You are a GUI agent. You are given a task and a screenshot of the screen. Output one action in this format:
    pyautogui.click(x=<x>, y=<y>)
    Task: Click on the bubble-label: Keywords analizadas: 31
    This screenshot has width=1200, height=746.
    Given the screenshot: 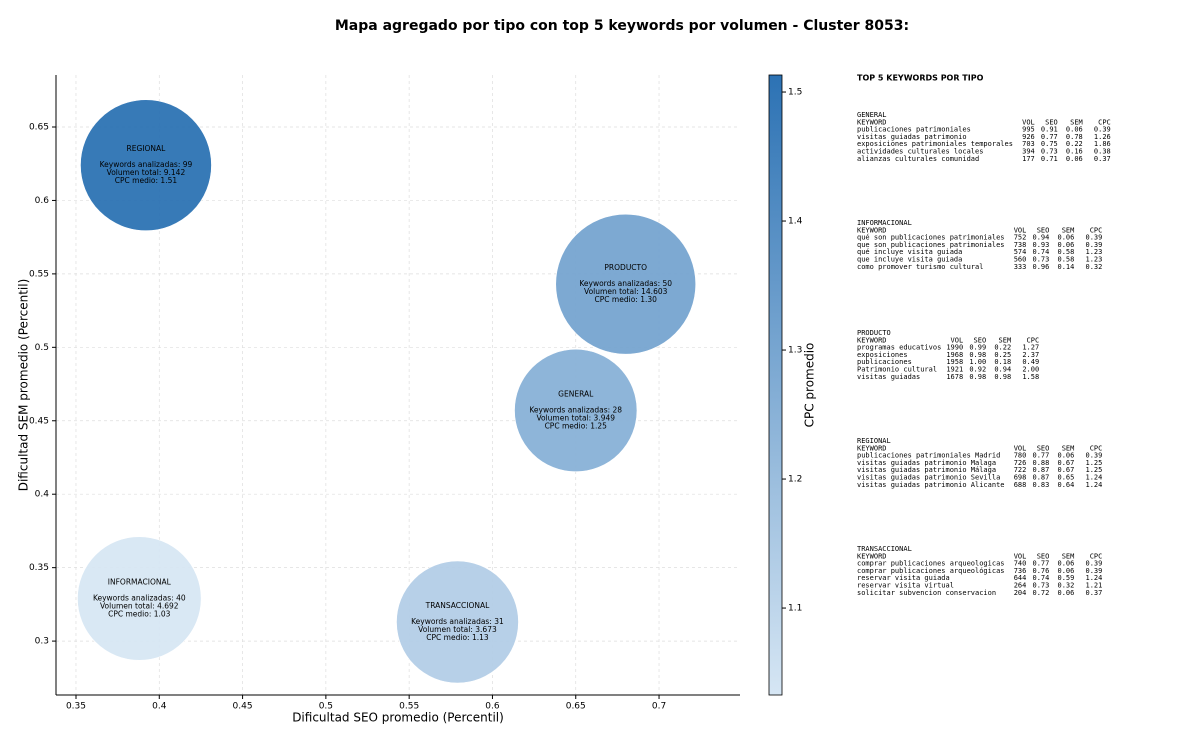 What is the action you would take?
    pyautogui.click(x=457, y=621)
    